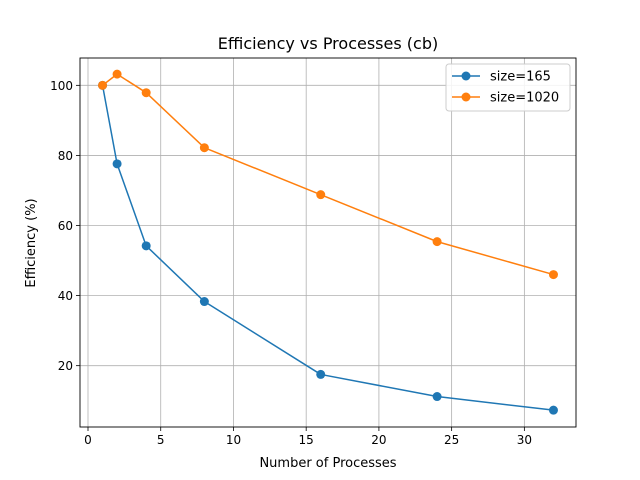  Describe the element at coordinates (233, 440) in the screenshot. I see `x-tick-label: 10` at that location.